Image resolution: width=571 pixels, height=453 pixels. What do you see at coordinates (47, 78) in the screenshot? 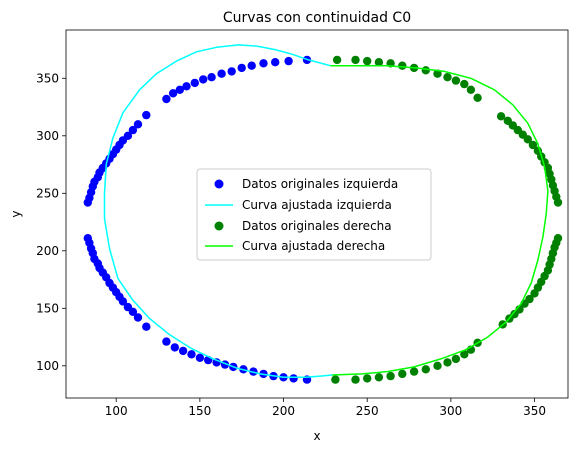
I see `y-tick-label: 350` at bounding box center [47, 78].